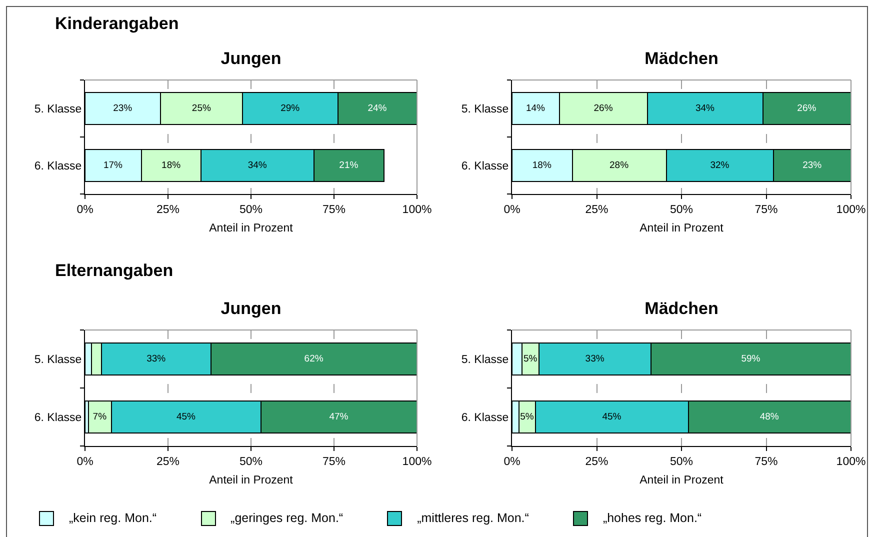  I want to click on data-label: 59%, so click(751, 359).